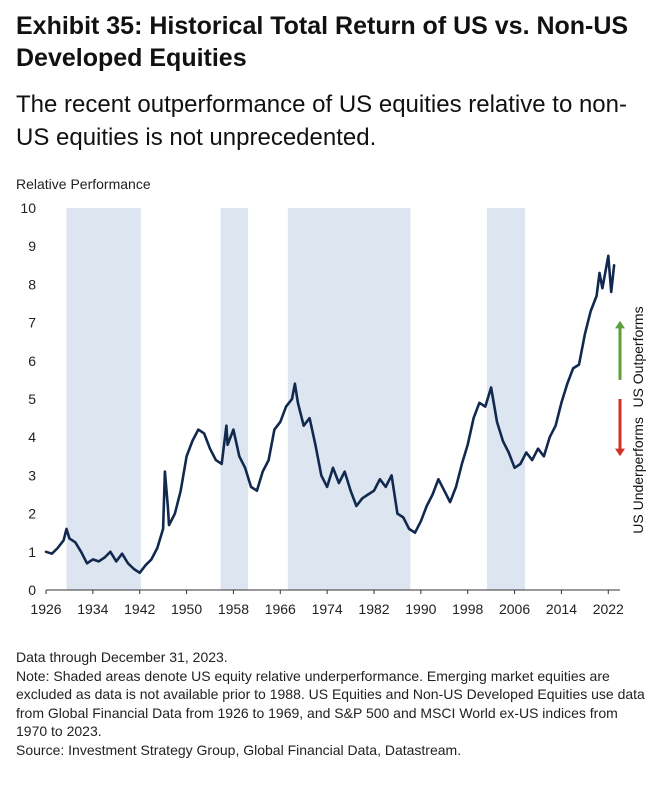  Describe the element at coordinates (420, 609) in the screenshot. I see `x-tick-label: 1990` at that location.